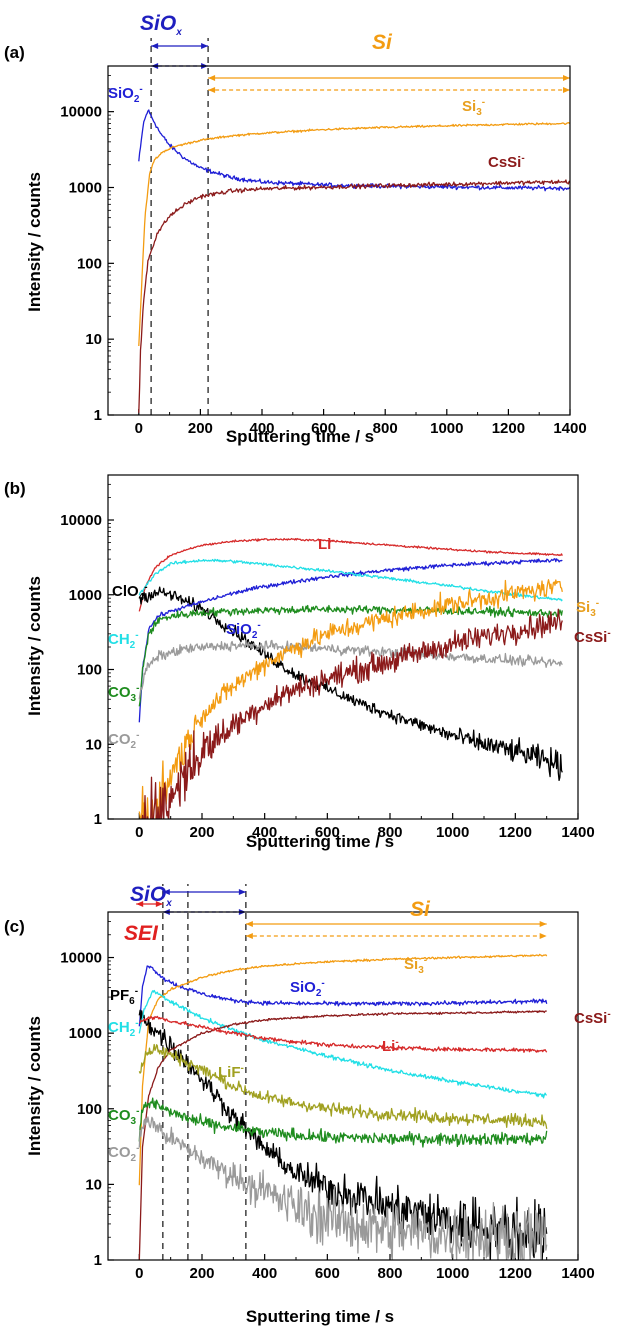 The image size is (629, 1328). Describe the element at coordinates (123, 1116) in the screenshot. I see `panel-c-label-co3: CO3-` at that location.